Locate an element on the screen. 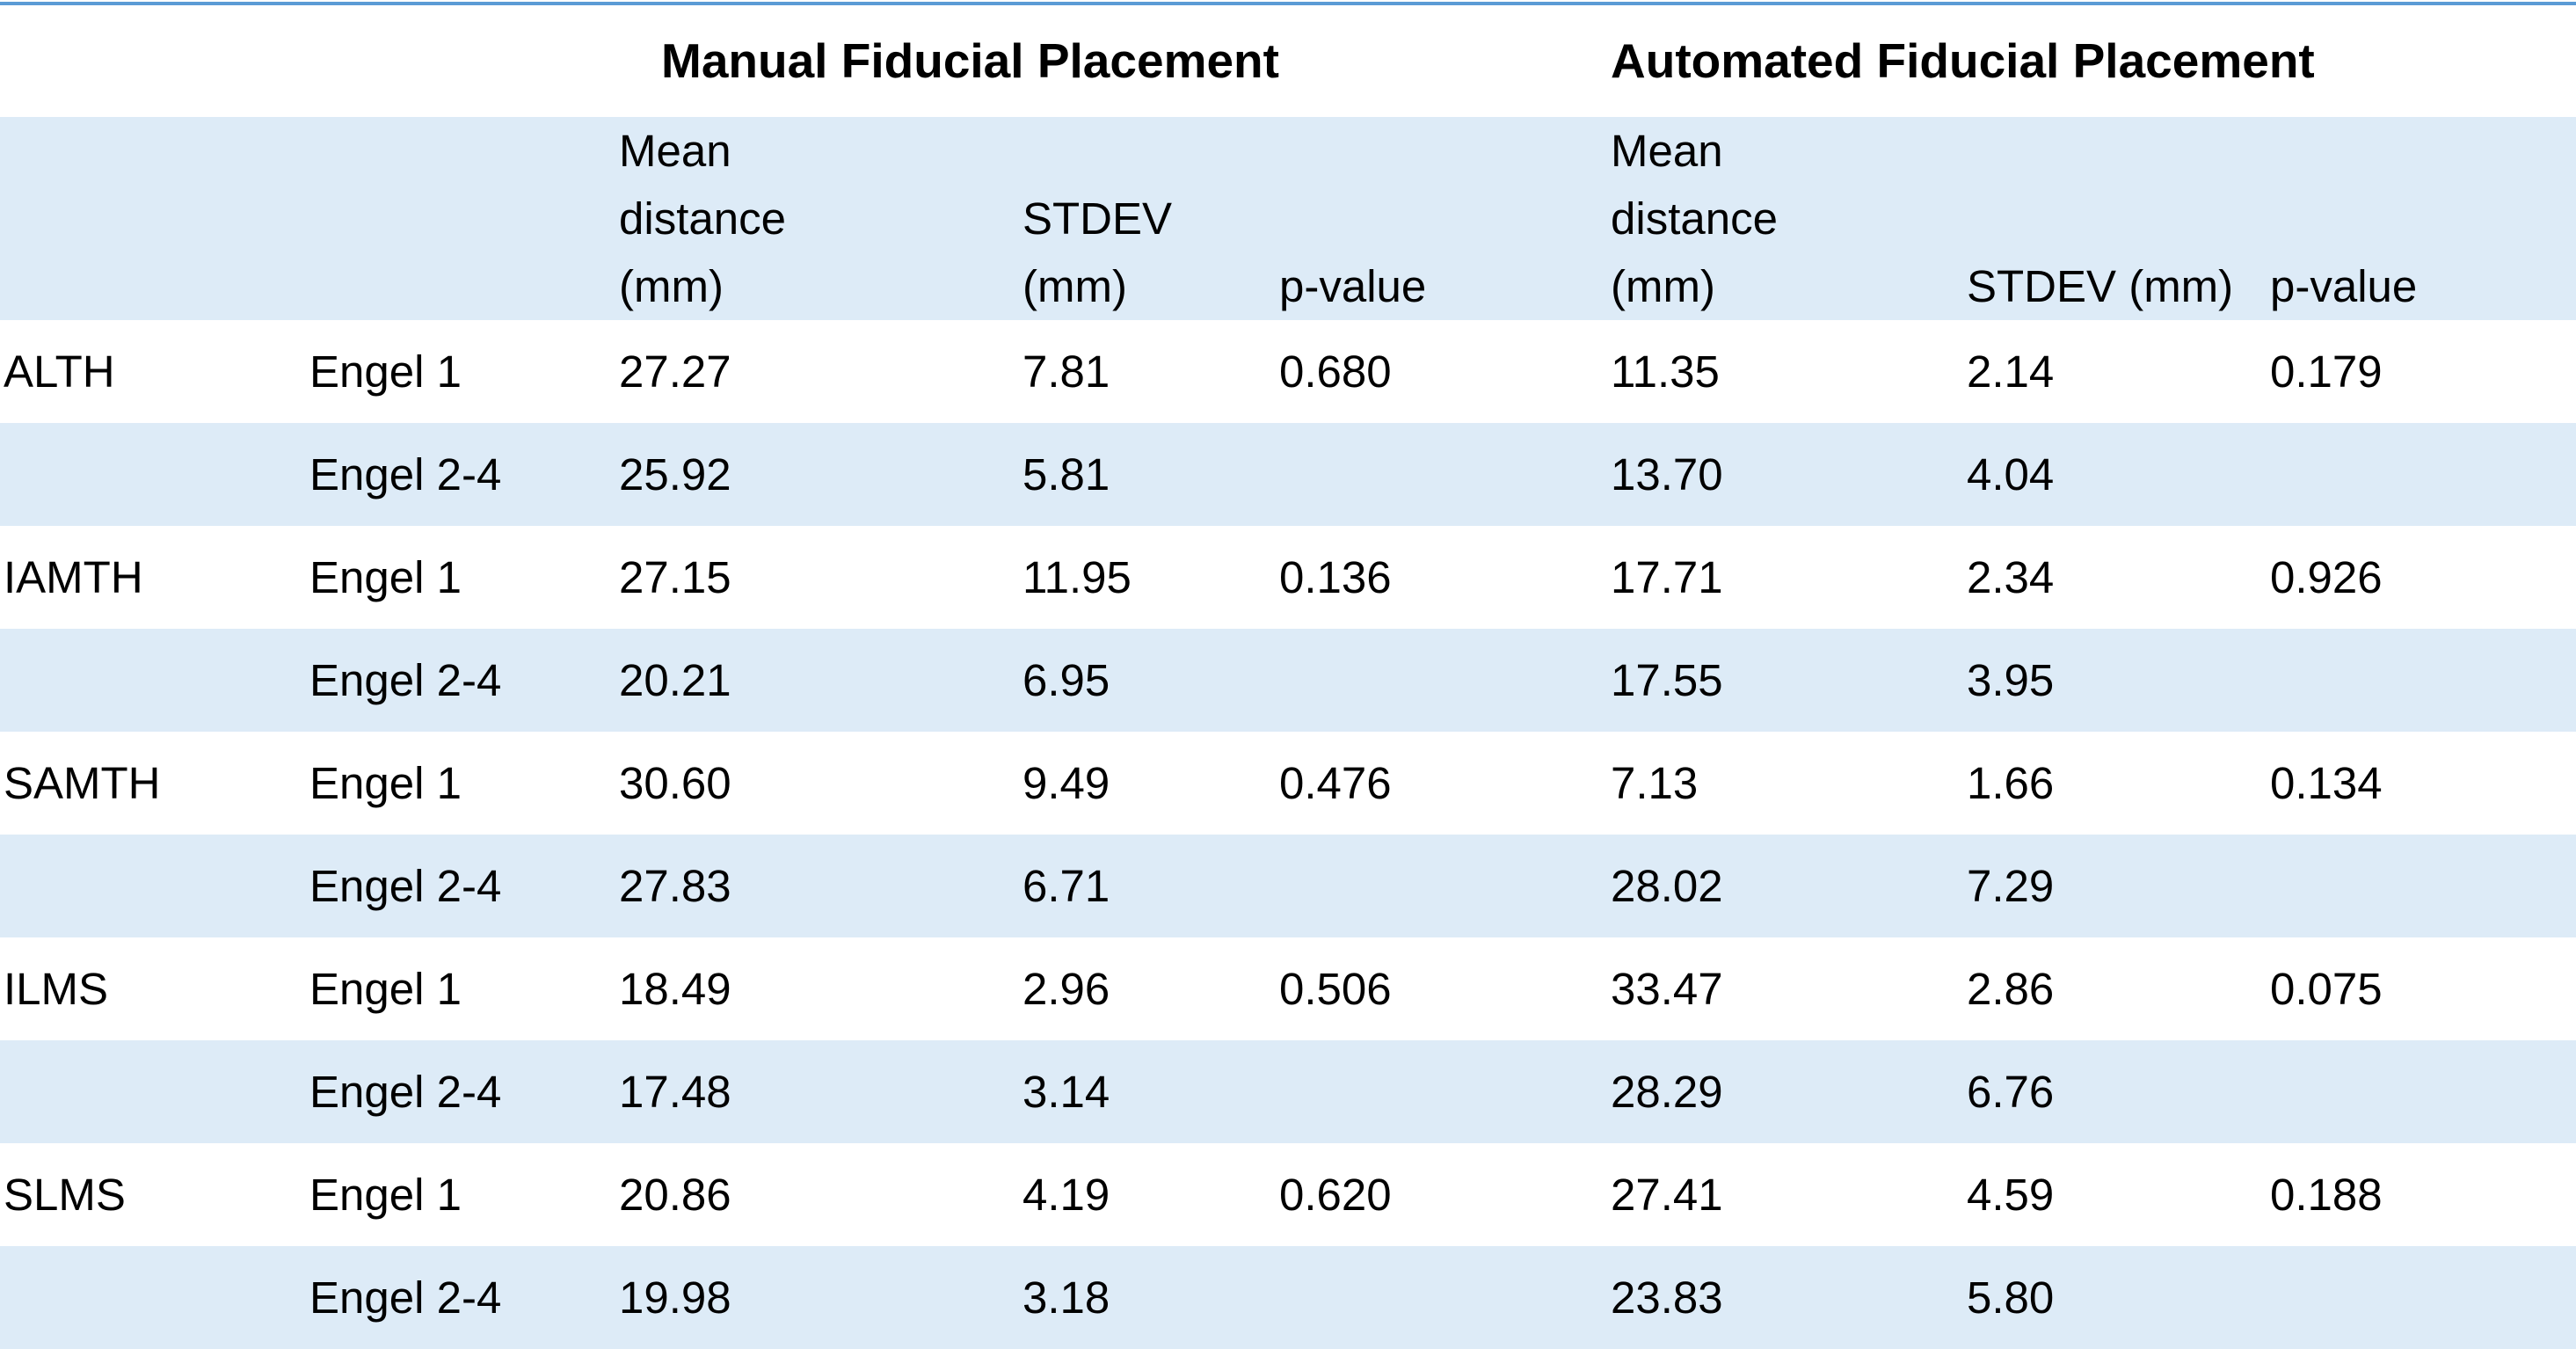 Image resolution: width=2576 pixels, height=1349 pixels. manual-p-cell: 0.680 is located at coordinates (1335, 371).